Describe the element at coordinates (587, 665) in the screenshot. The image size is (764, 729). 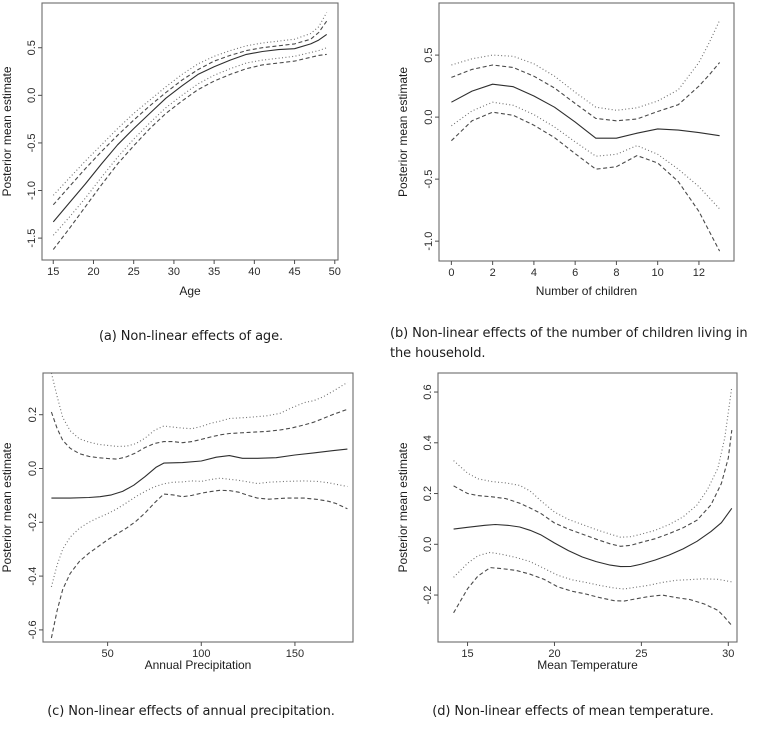
I see `x-axis-title: Mean Temperature` at that location.